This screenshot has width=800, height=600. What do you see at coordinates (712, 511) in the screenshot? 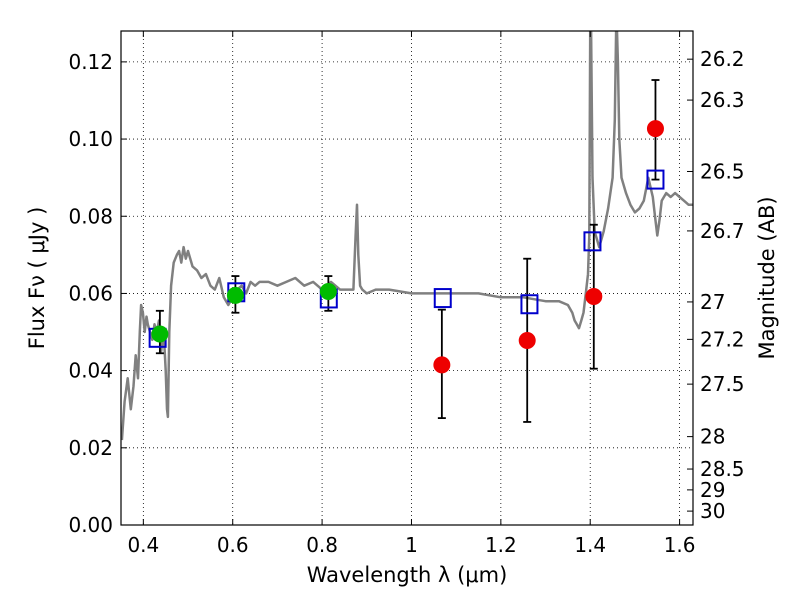
I see `mag-tick-label: 30` at bounding box center [712, 511].